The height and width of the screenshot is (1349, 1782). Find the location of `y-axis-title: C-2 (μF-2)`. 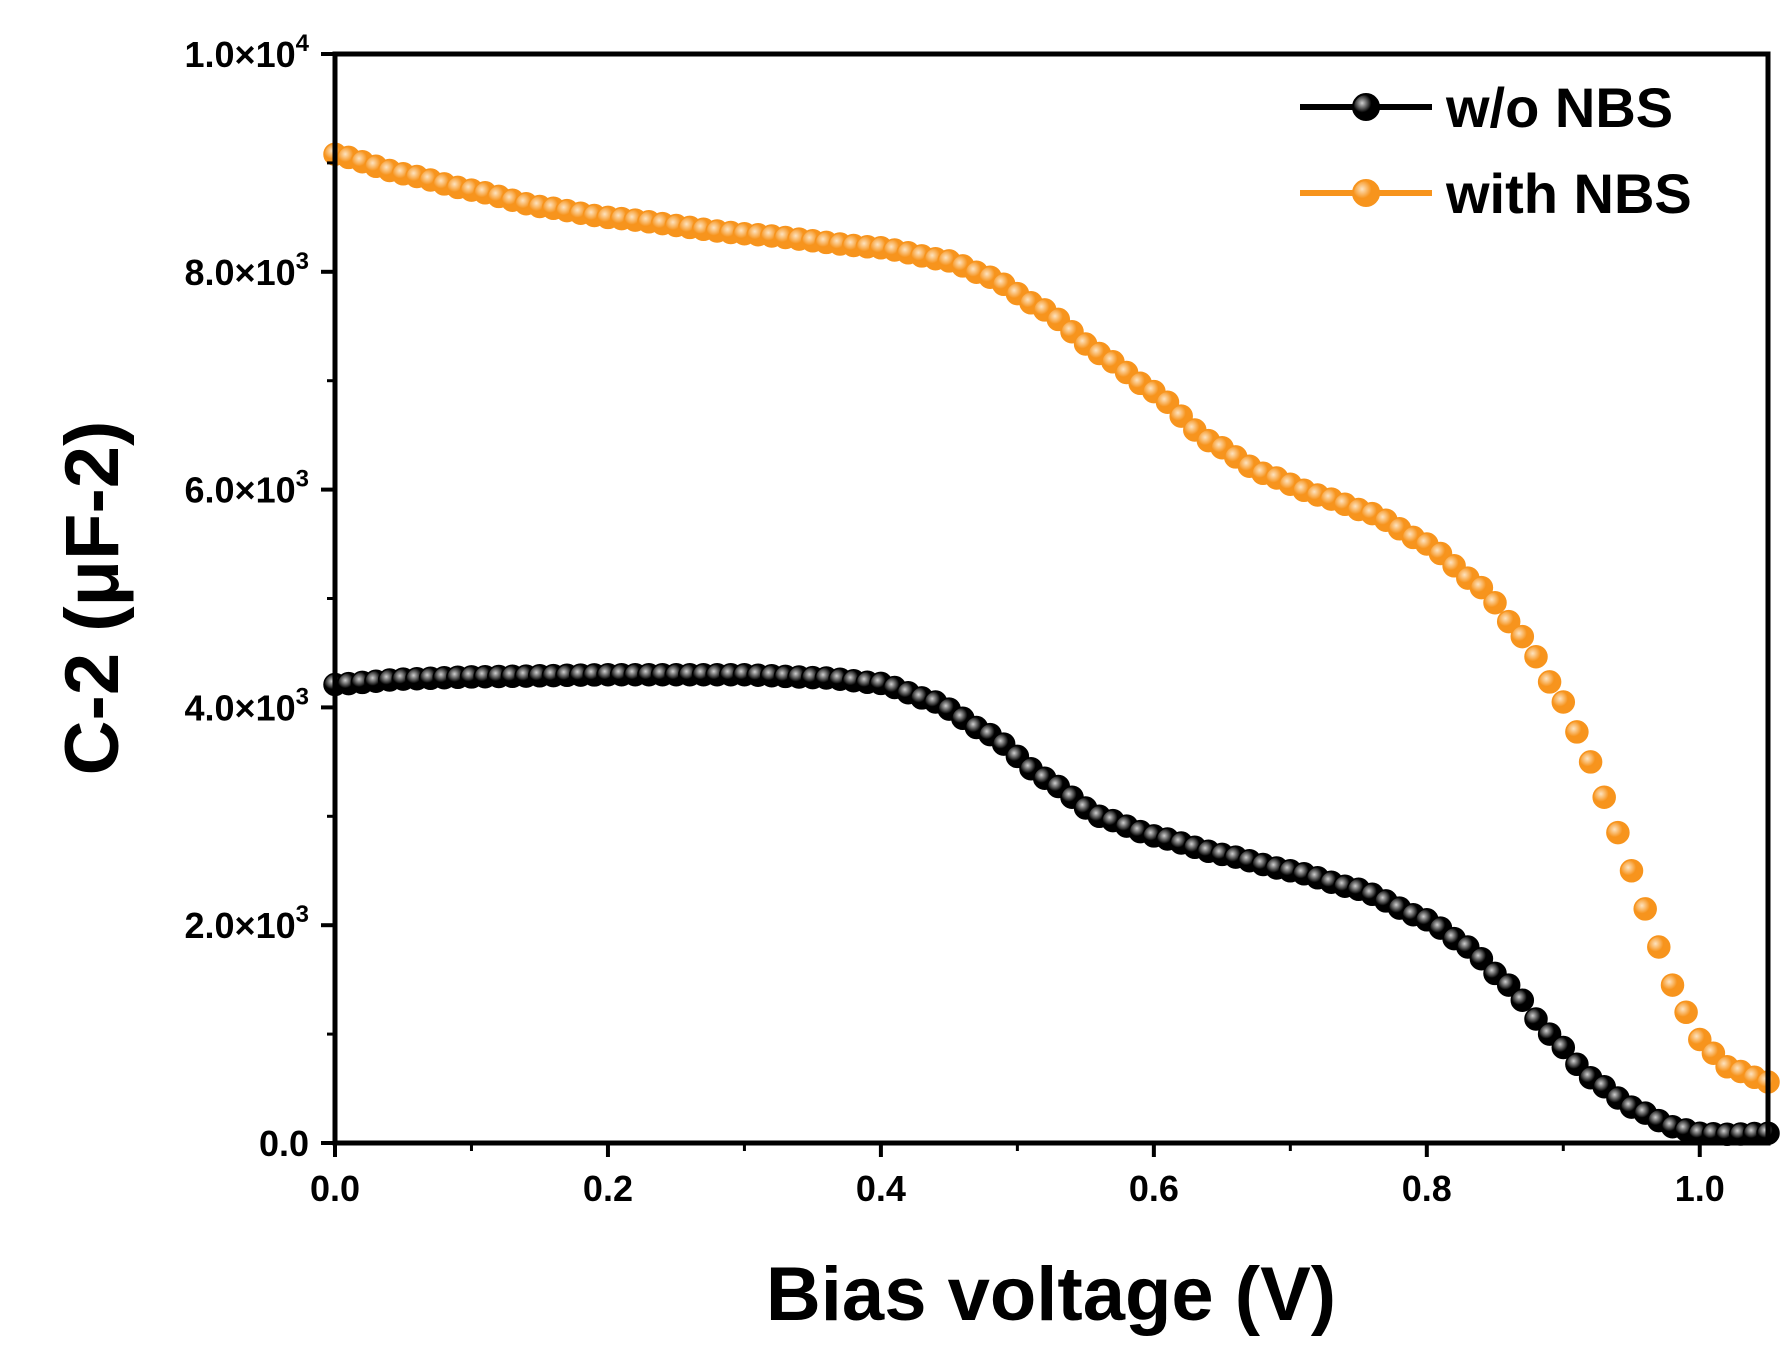

y-axis-title: C-2 (μF-2) is located at coordinates (92, 598).